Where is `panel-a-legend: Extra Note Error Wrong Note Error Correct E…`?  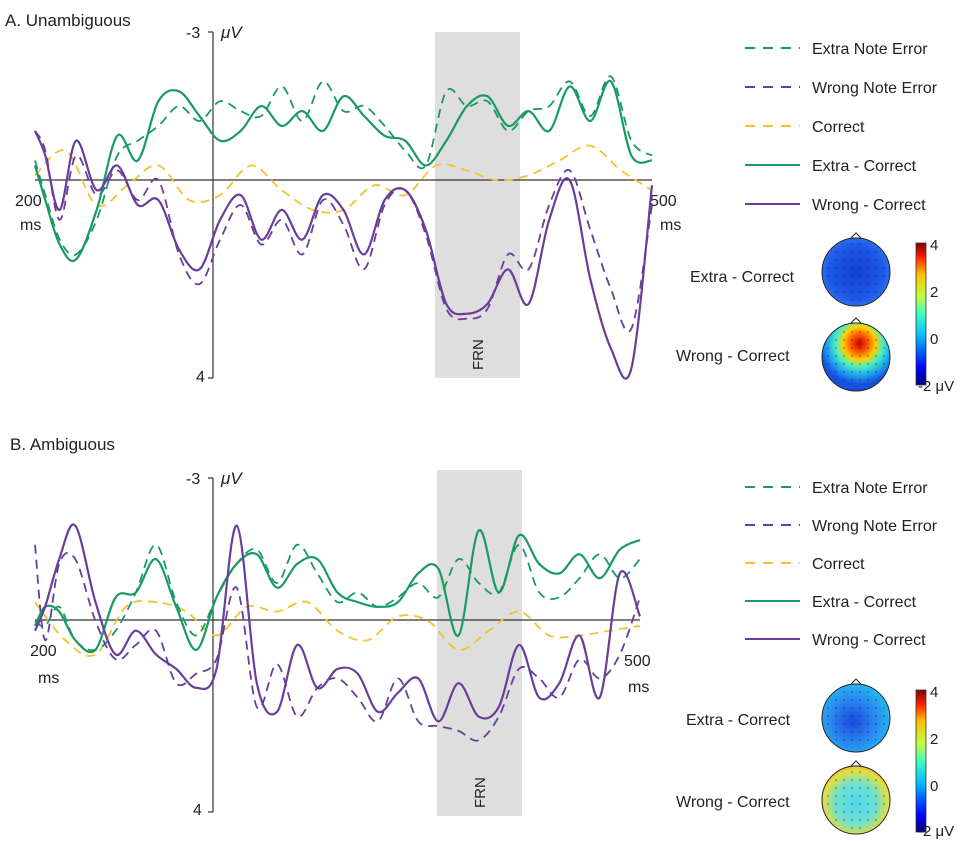
panel-a-legend: Extra Note Error Wrong Note Error Correct E… is located at coordinates (841, 127).